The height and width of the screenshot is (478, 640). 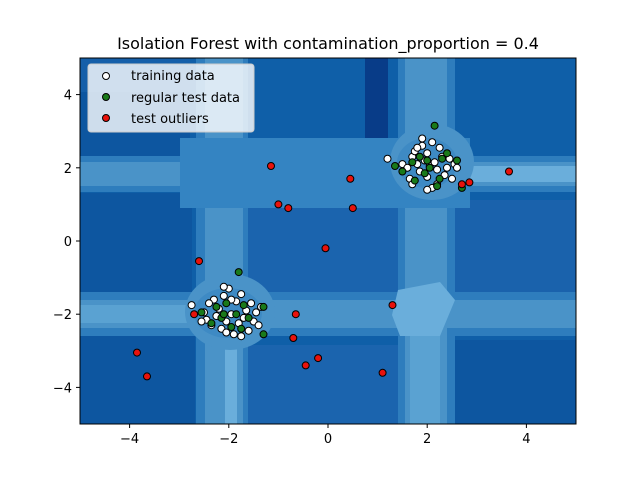 What do you see at coordinates (228, 439) in the screenshot?
I see `x-tick-label: −2` at bounding box center [228, 439].